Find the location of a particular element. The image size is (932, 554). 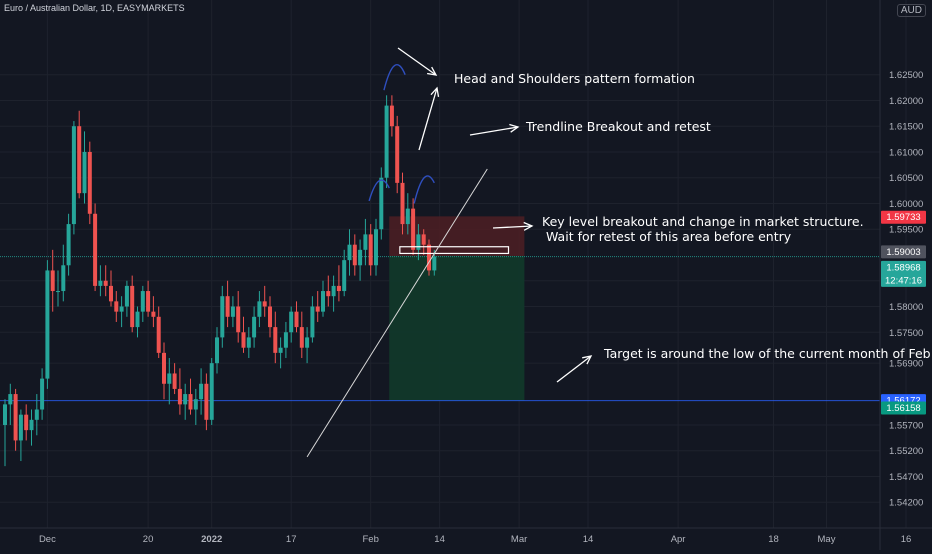

key-level-box is located at coordinates (454, 250).